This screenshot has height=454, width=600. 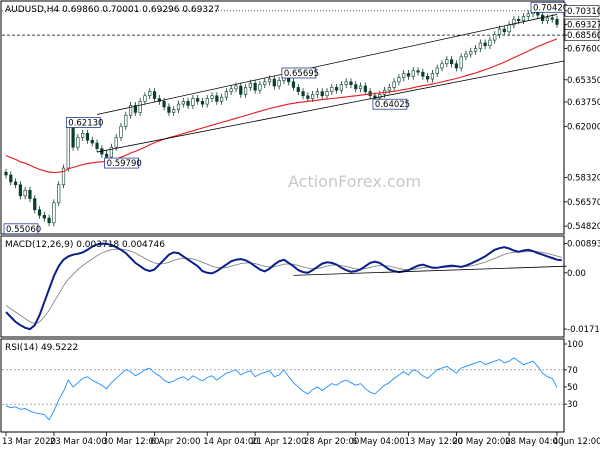 I want to click on price-ytick-7: 0.58320, so click(x=583, y=179).